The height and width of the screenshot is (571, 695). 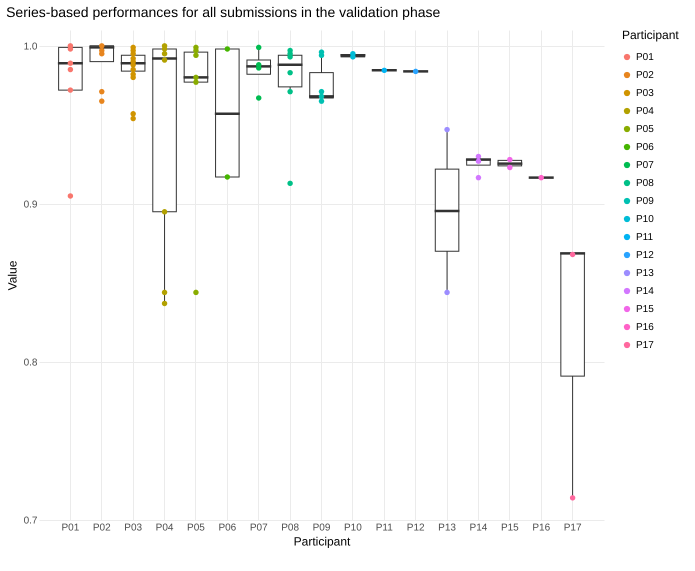 I want to click on legend-title: Participant, so click(x=651, y=35).